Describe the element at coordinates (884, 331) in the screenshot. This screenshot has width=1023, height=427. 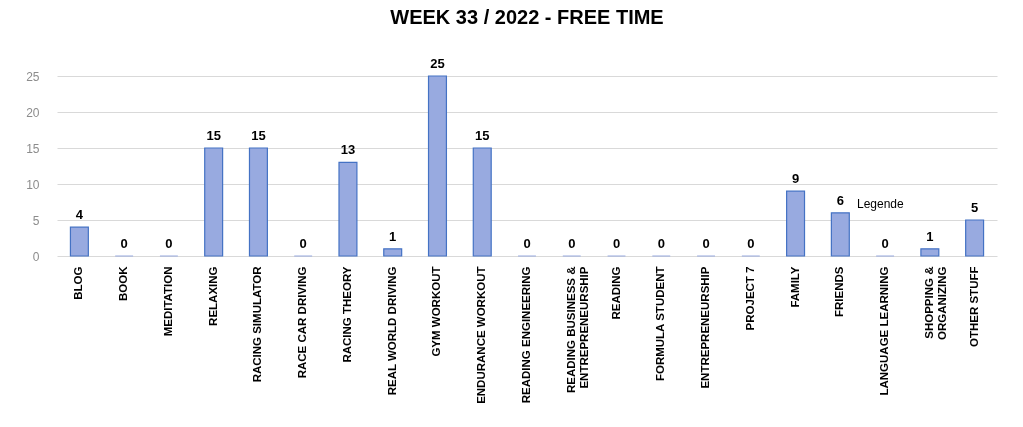
I see `x-tick-label: LANGUAGE LEARNING` at that location.